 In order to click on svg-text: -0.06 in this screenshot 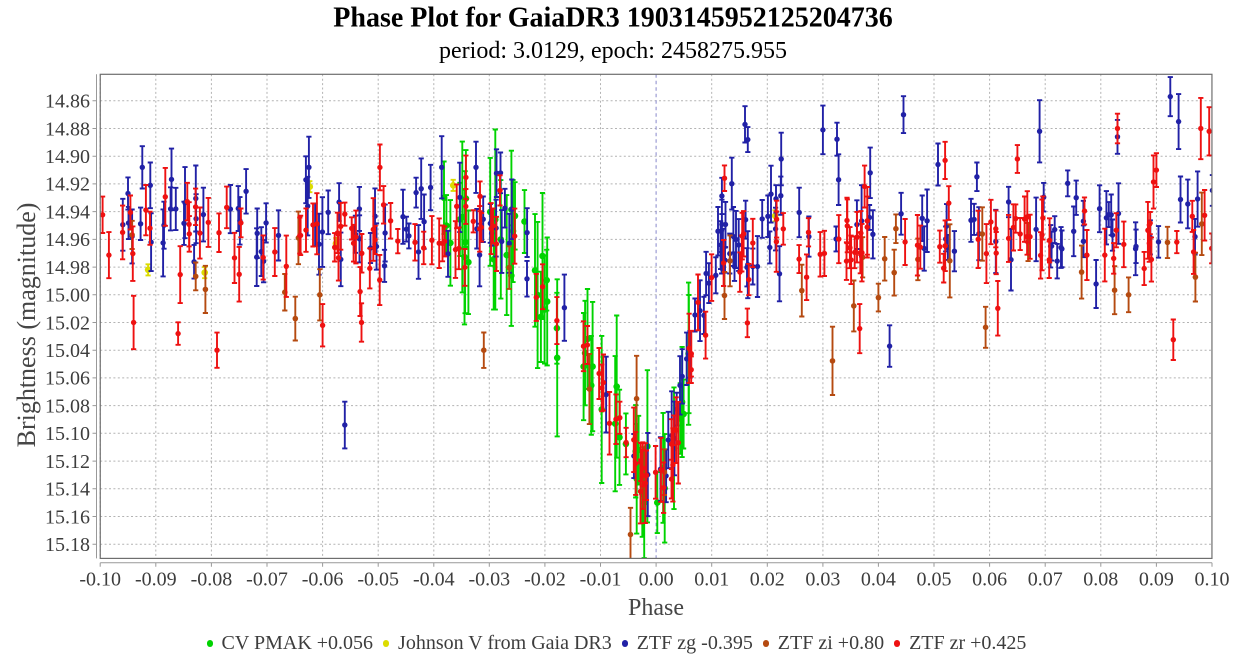, I will do `click(323, 580)`.